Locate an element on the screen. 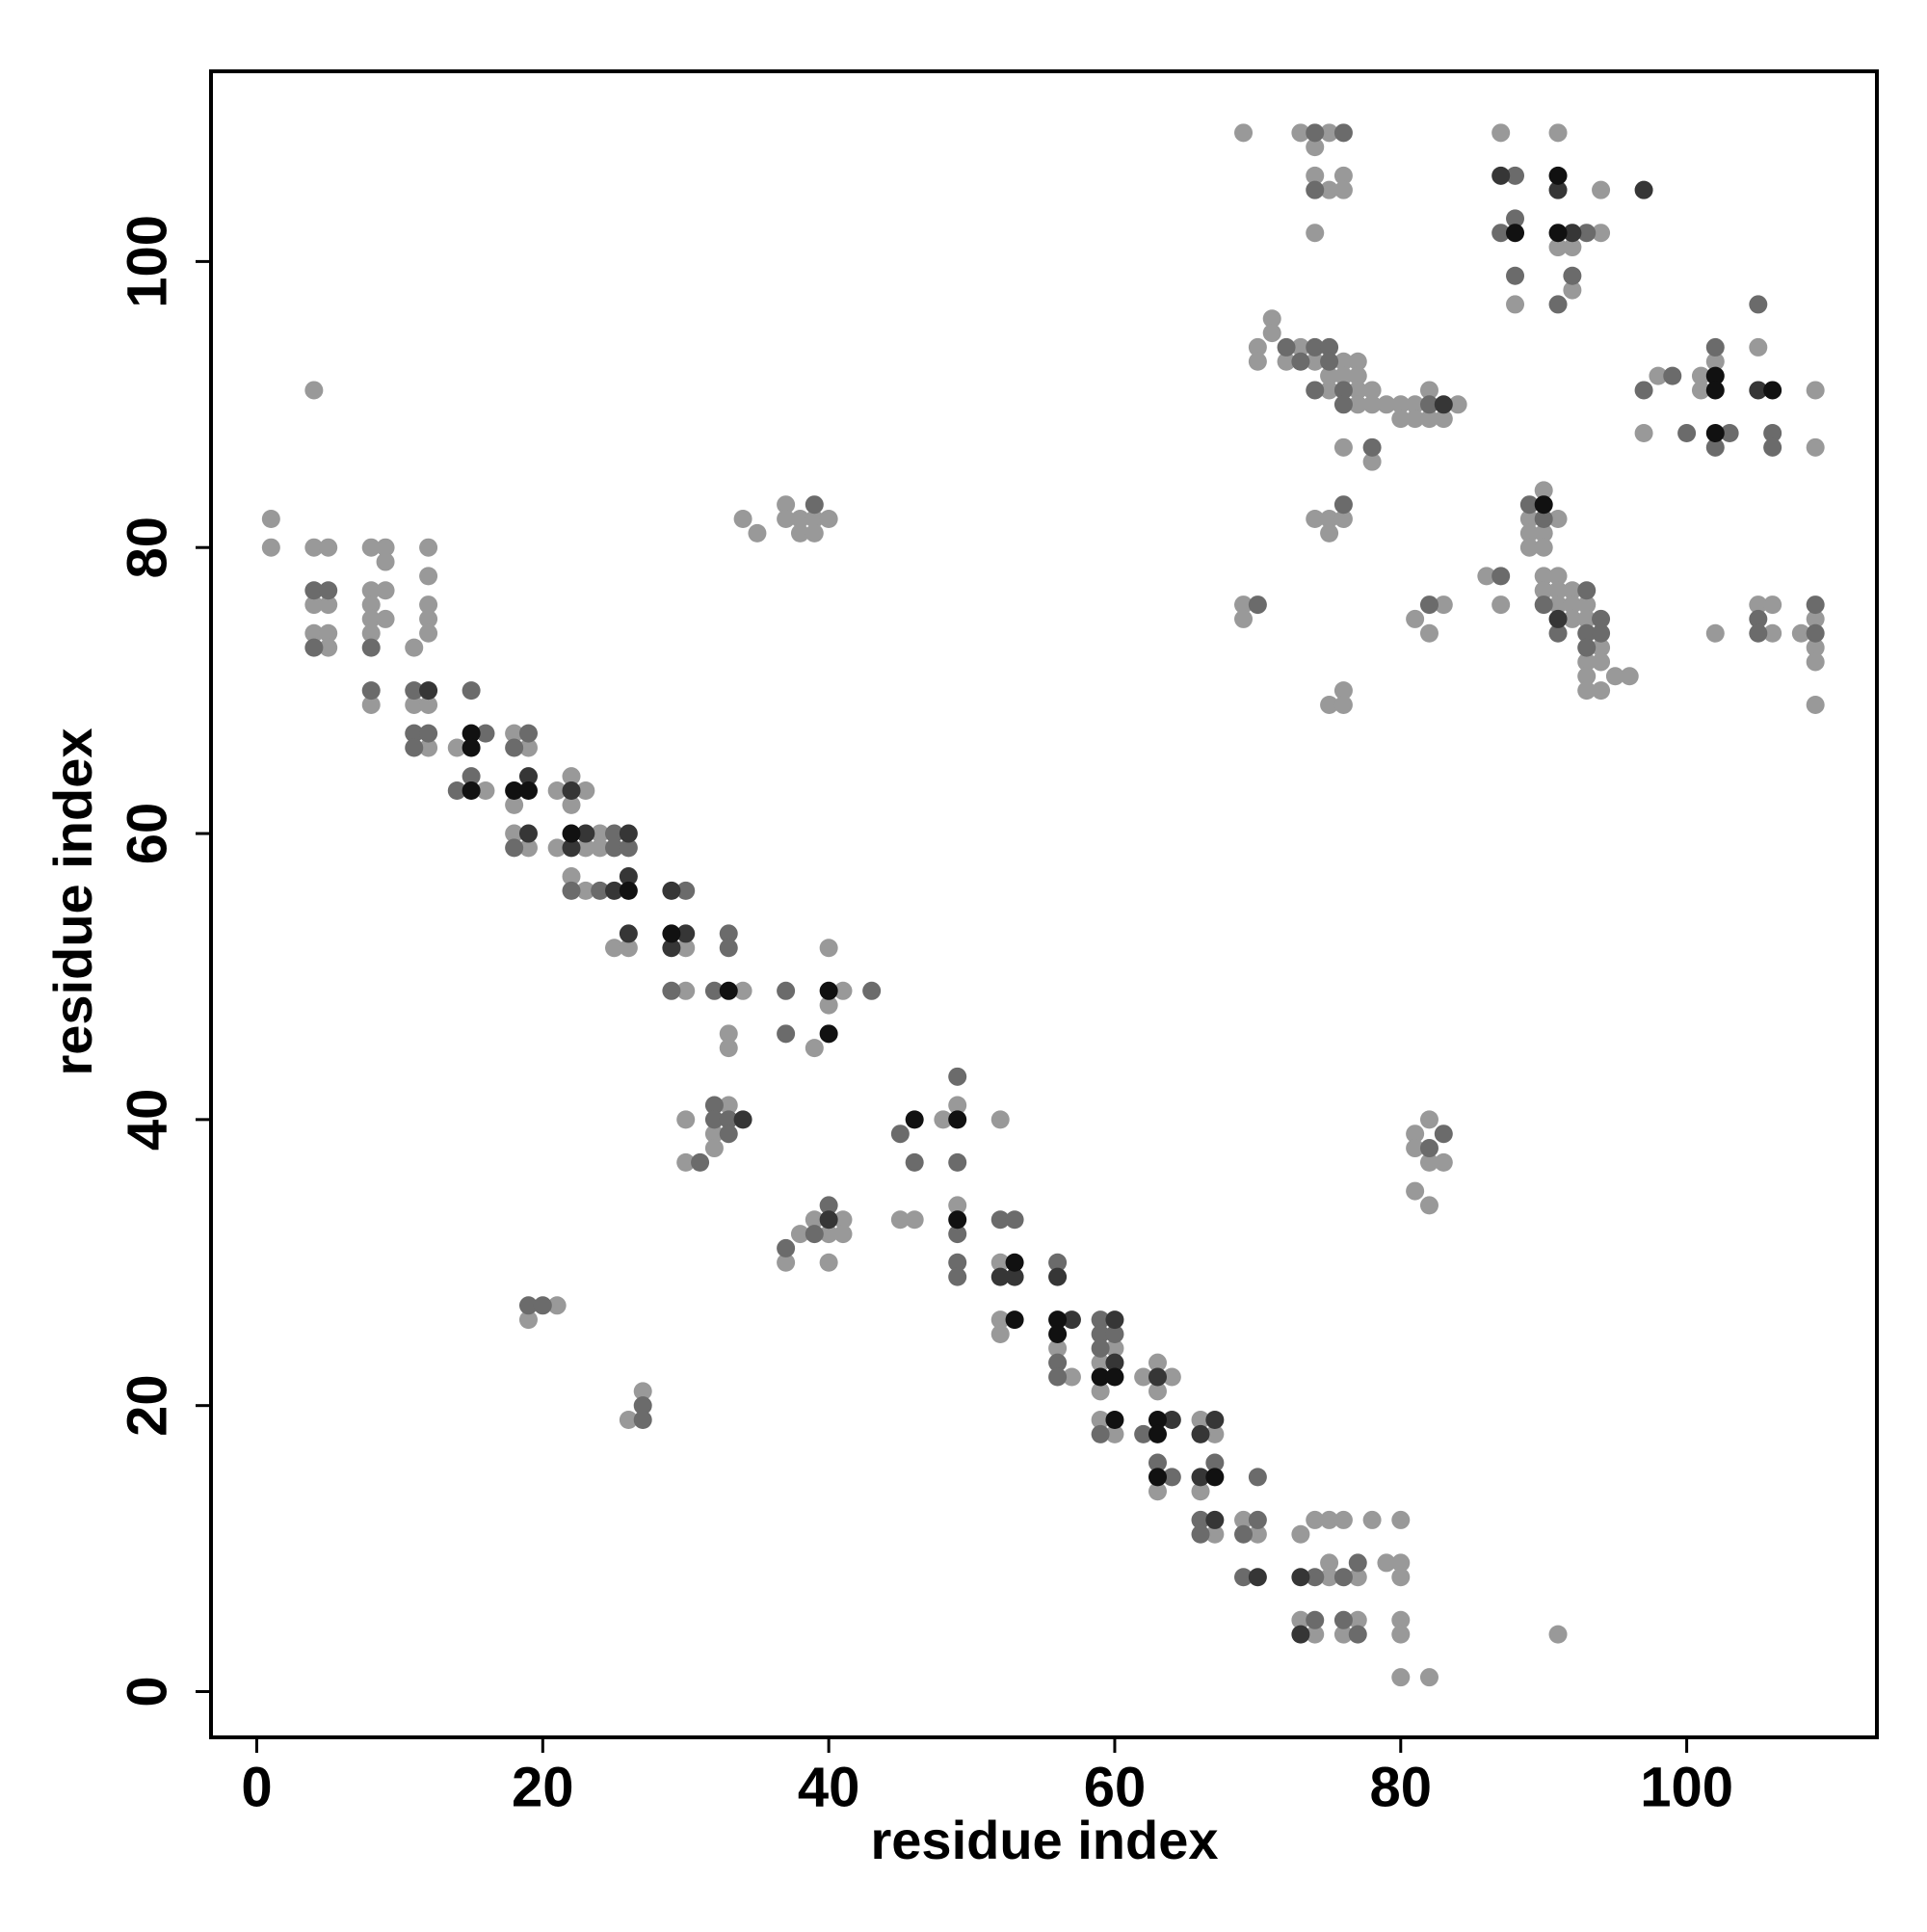 The image size is (1927, 1932). y-tick-label: 20 is located at coordinates (147, 1405).